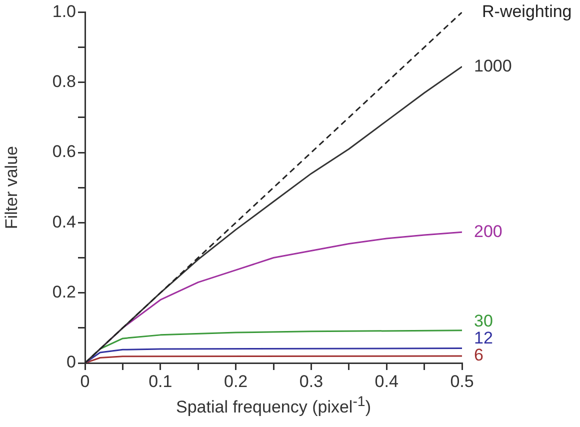 The image size is (580, 427). I want to click on series-label: 1000, so click(493, 66).